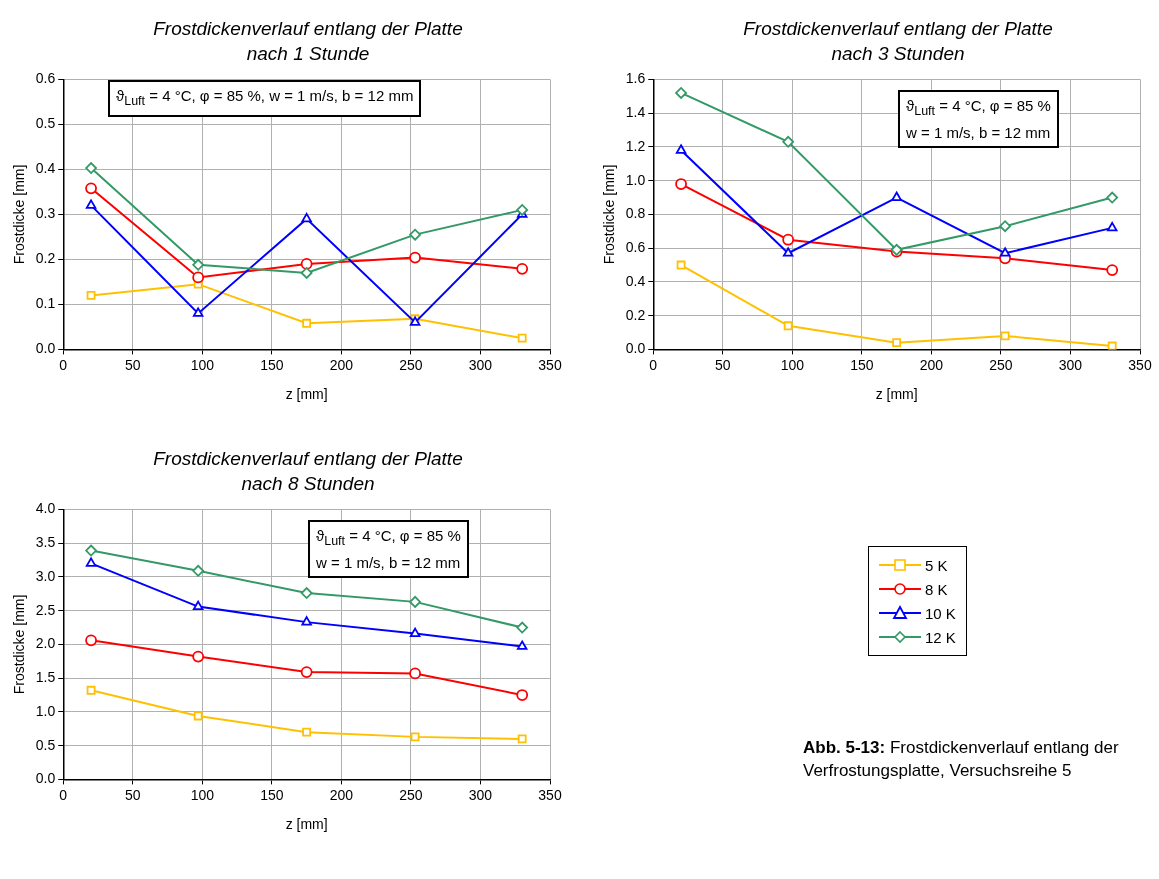 Image resolution: width=1159 pixels, height=879 pixels. What do you see at coordinates (45, 508) in the screenshot?
I see `y-tick-label: 4.0` at bounding box center [45, 508].